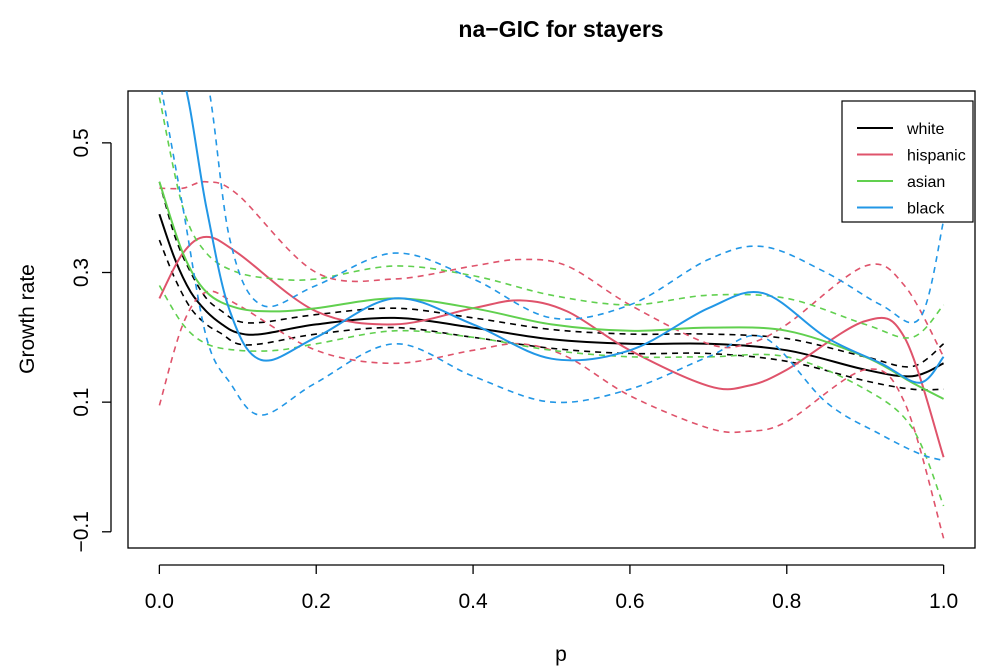  What do you see at coordinates (473, 601) in the screenshot?
I see `x-tick-label: 0.4` at bounding box center [473, 601].